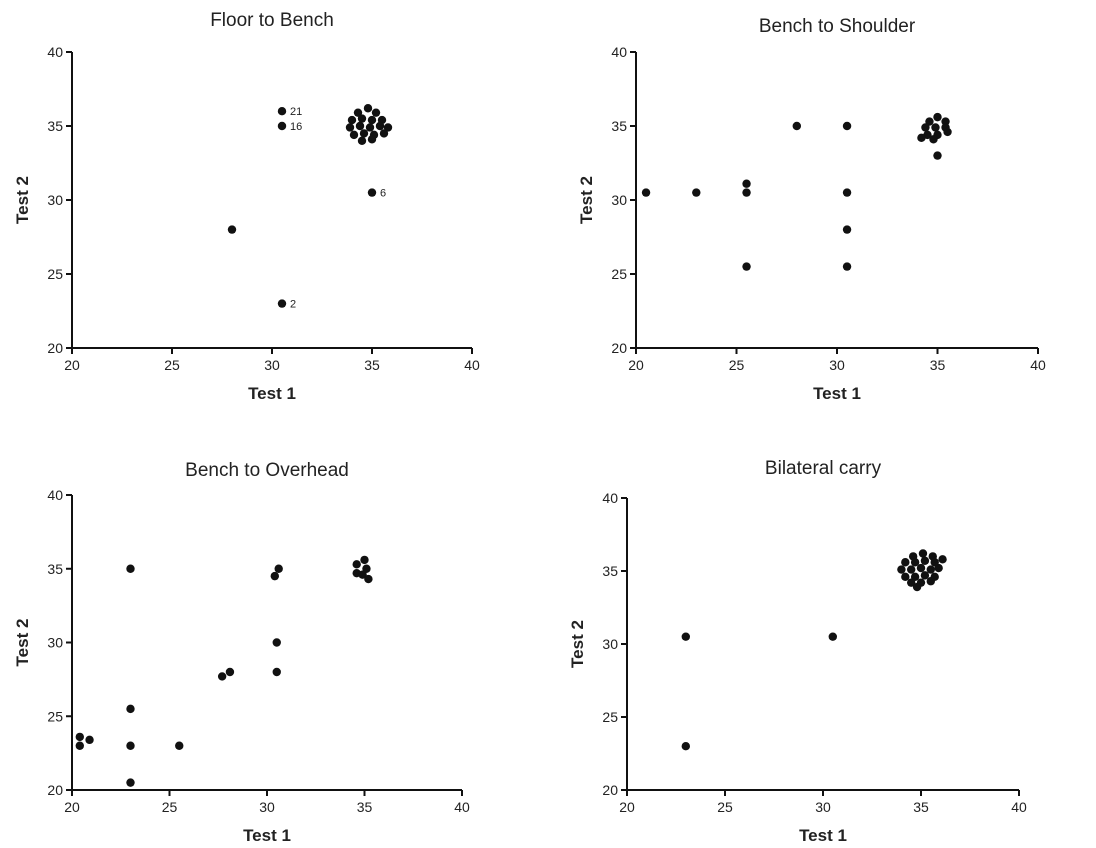 The height and width of the screenshot is (848, 1096). Describe the element at coordinates (383, 194) in the screenshot. I see `point-label: 6` at that location.